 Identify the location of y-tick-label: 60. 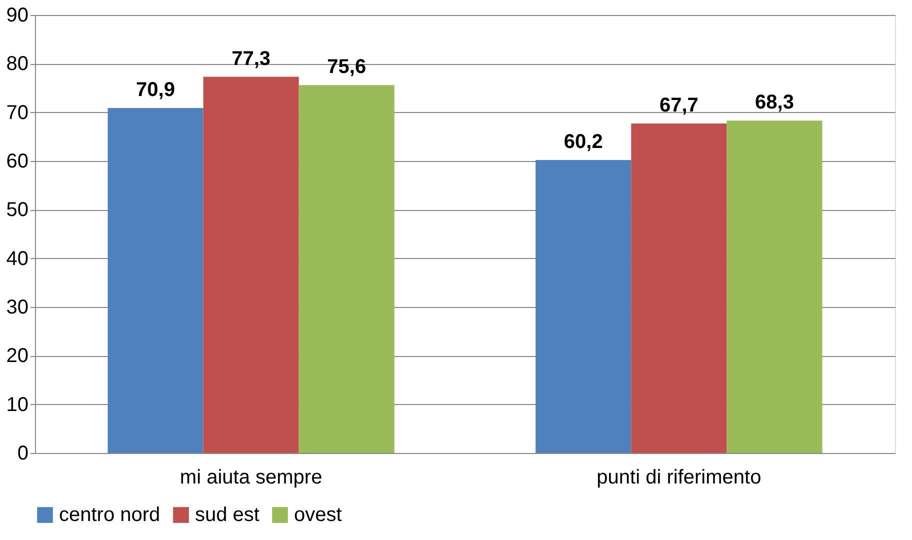
(17, 161).